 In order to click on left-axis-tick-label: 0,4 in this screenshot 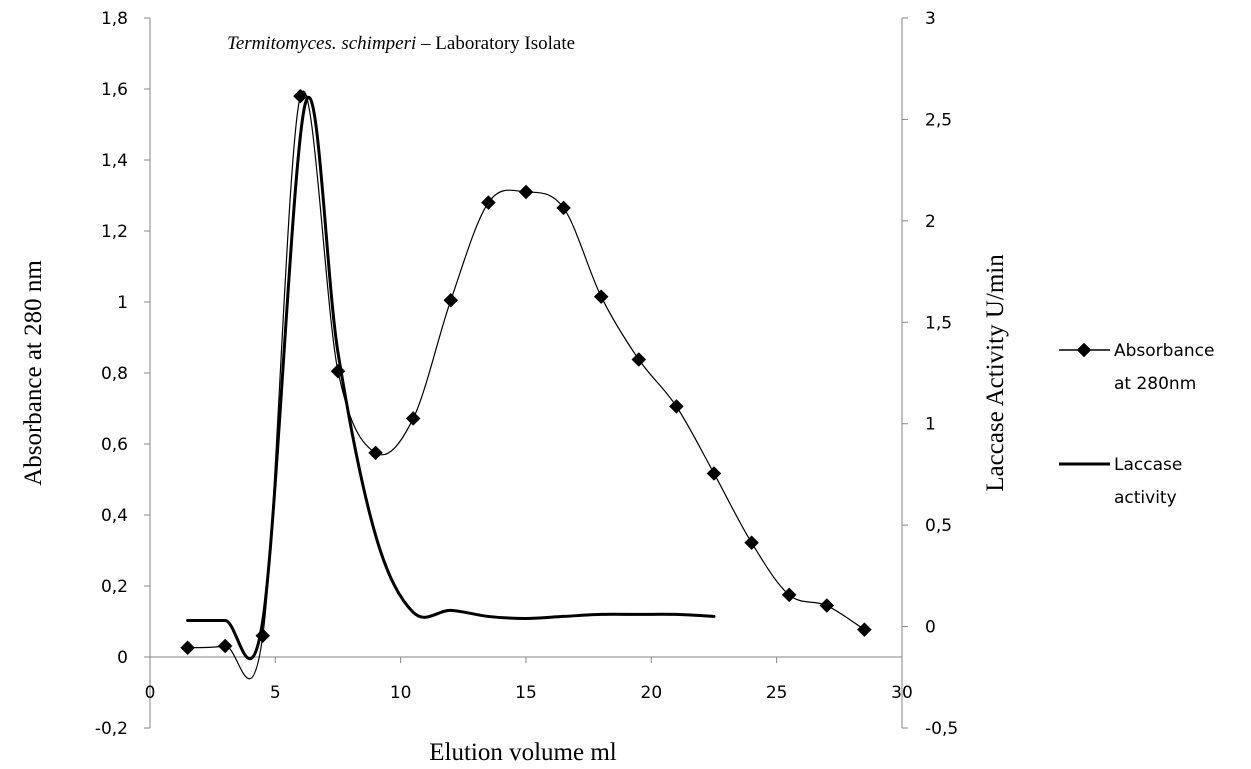, I will do `click(114, 516)`.